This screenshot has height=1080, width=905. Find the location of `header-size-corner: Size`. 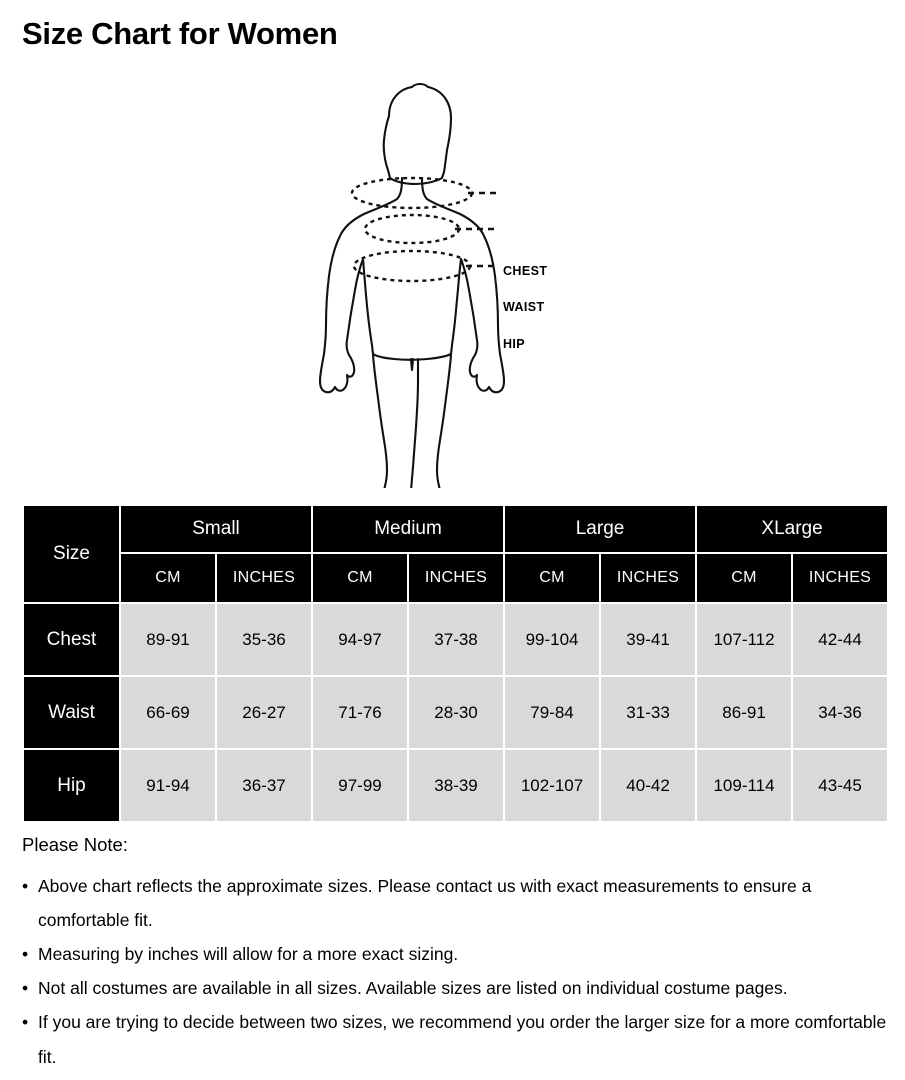

header-size-corner: Size is located at coordinates (71, 554).